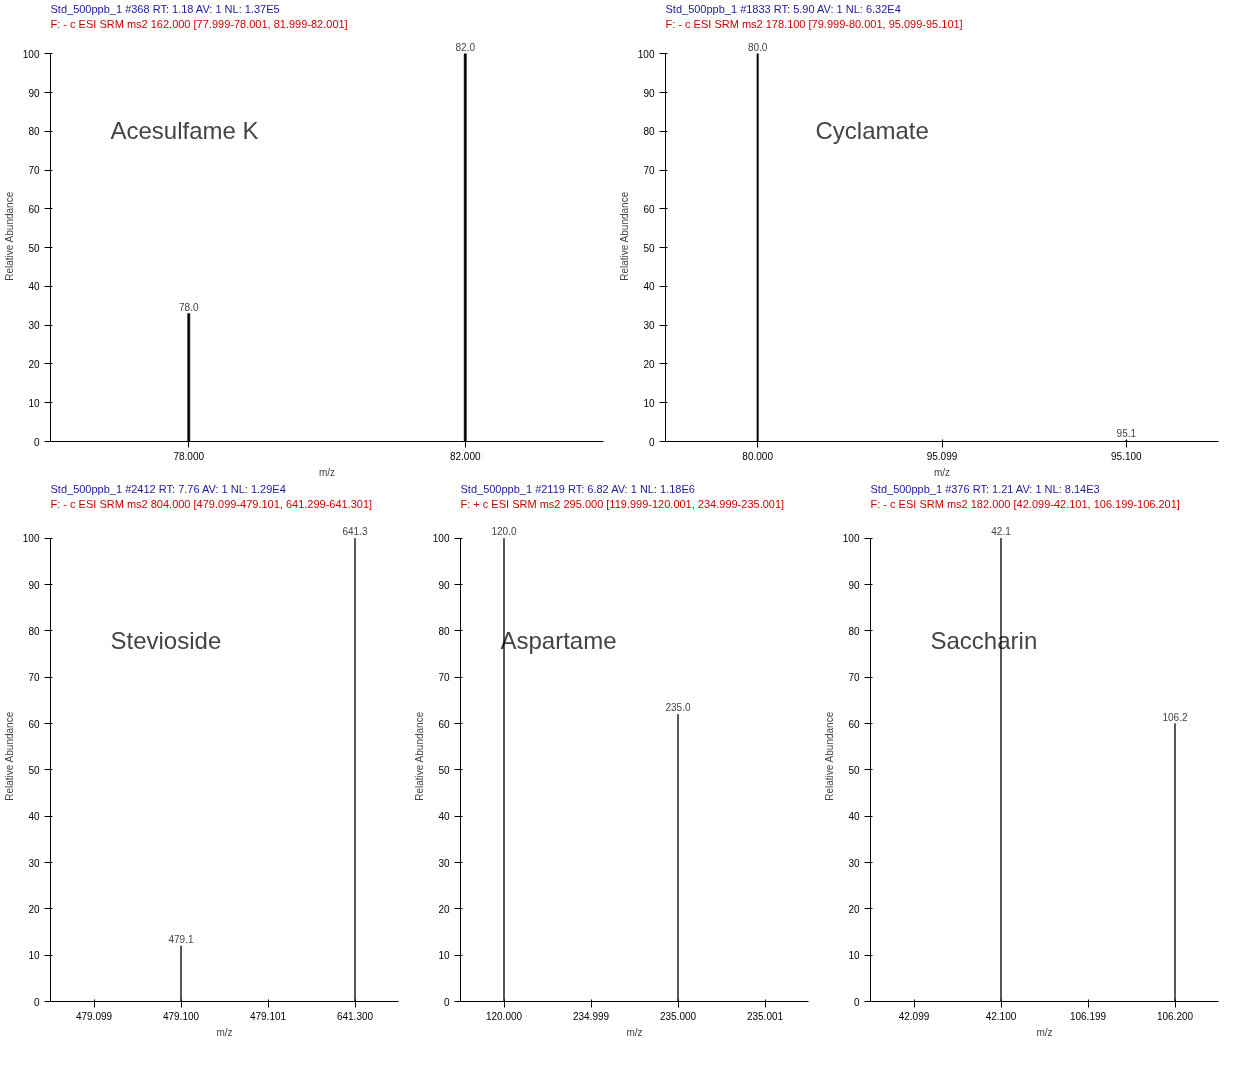 Image resolution: width=1239 pixels, height=1084 pixels. Describe the element at coordinates (758, 456) in the screenshot. I see `x-tick-label: 80.000` at that location.